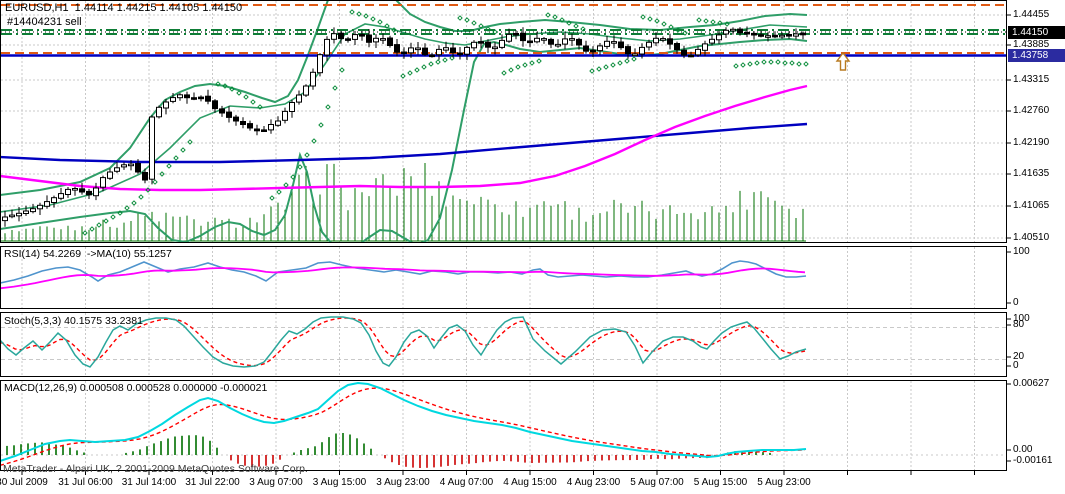 This screenshot has height=494, width=1065. What do you see at coordinates (720, 482) in the screenshot?
I see `time-axis-label: 5 Aug 15:00` at bounding box center [720, 482].